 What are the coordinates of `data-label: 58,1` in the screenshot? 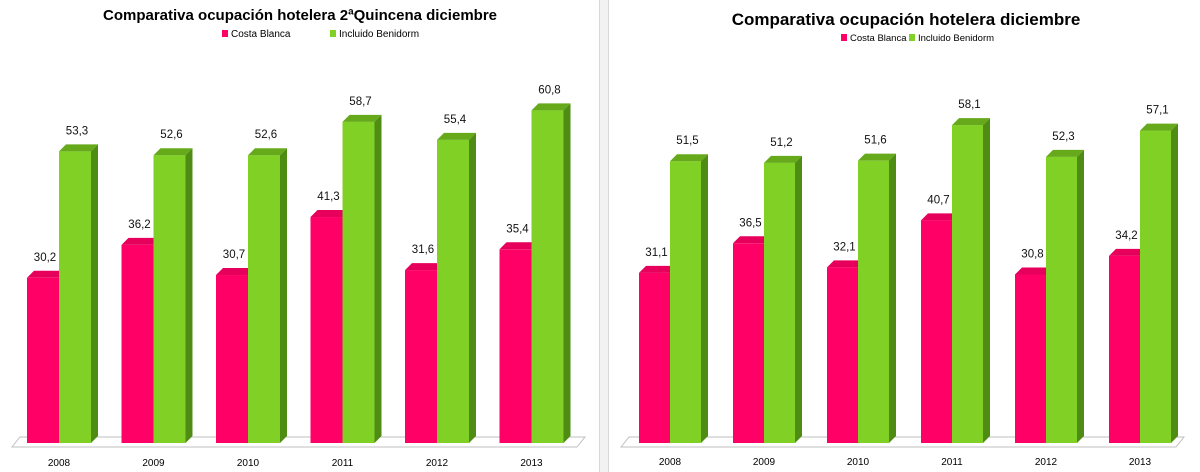 It's located at (969, 105).